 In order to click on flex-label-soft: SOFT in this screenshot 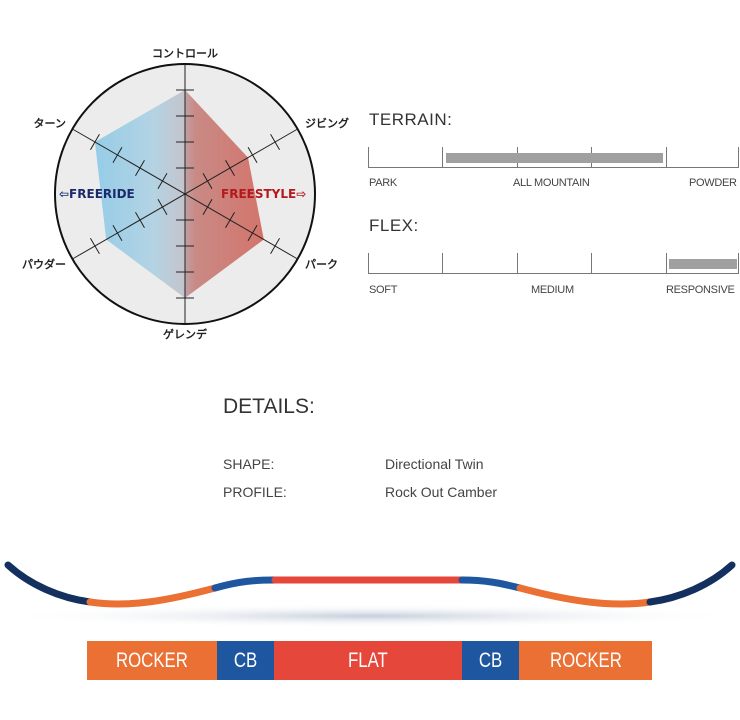, I will do `click(383, 290)`.